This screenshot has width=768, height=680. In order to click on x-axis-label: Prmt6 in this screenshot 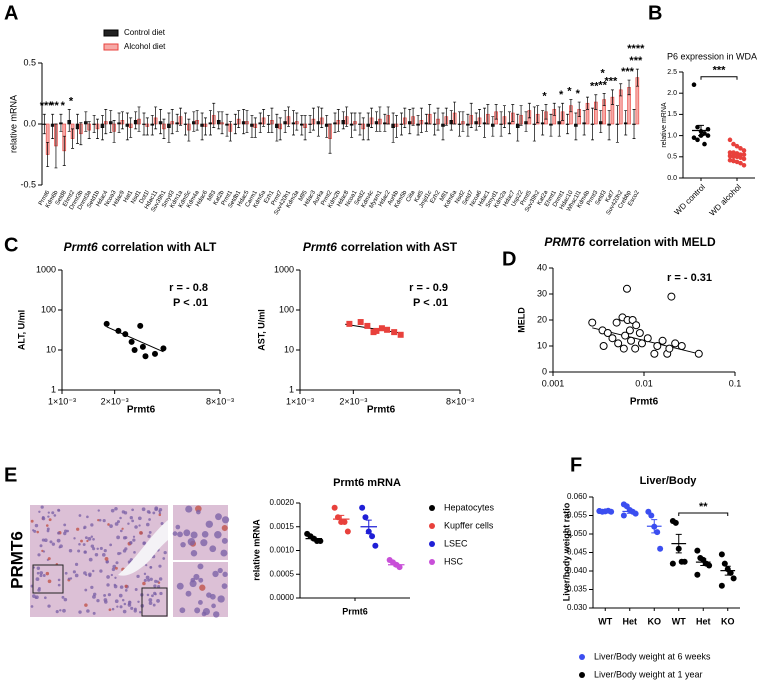, I will do `click(381, 410)`.